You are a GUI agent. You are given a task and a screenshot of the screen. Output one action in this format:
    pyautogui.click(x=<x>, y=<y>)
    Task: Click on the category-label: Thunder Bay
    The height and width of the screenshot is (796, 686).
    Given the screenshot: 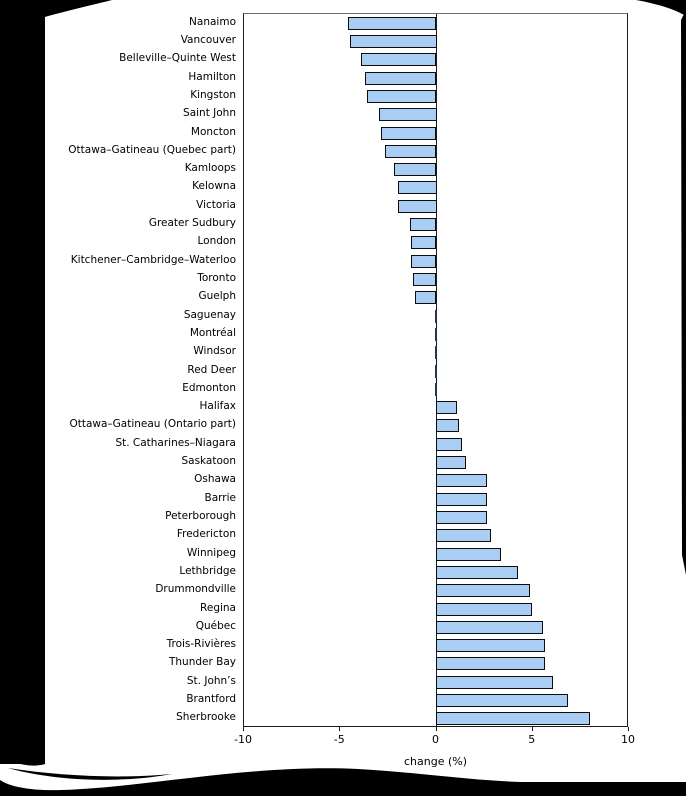 What is the action you would take?
    pyautogui.click(x=202, y=662)
    